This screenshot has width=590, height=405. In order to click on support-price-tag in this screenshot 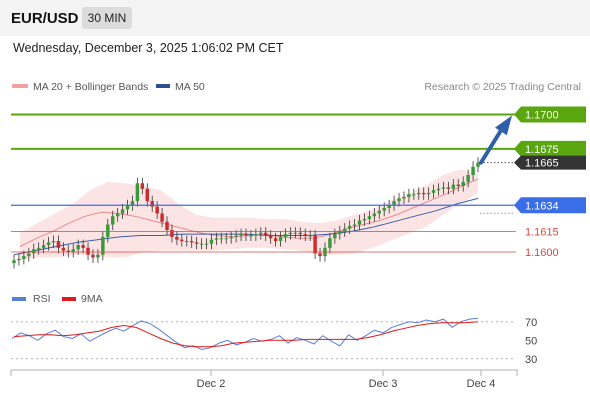, I will do `click(550, 205)`.